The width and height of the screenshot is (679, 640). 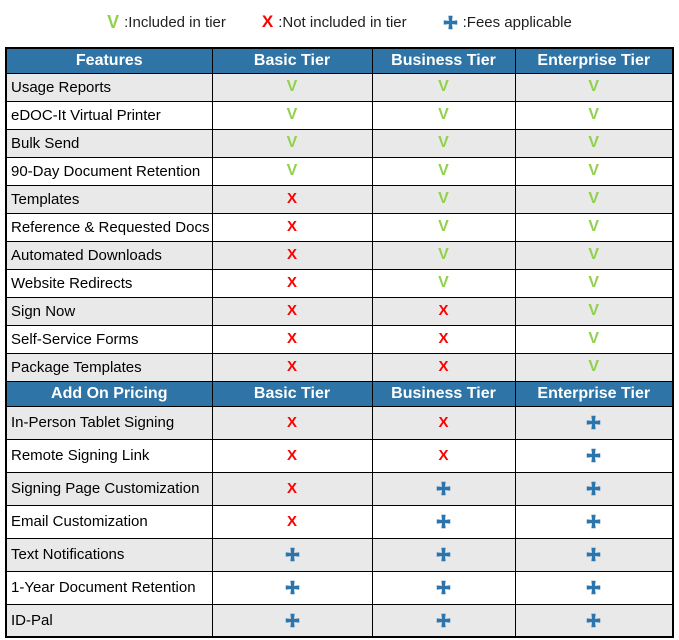 I want to click on legend-check-slot: V, so click(x=113, y=22).